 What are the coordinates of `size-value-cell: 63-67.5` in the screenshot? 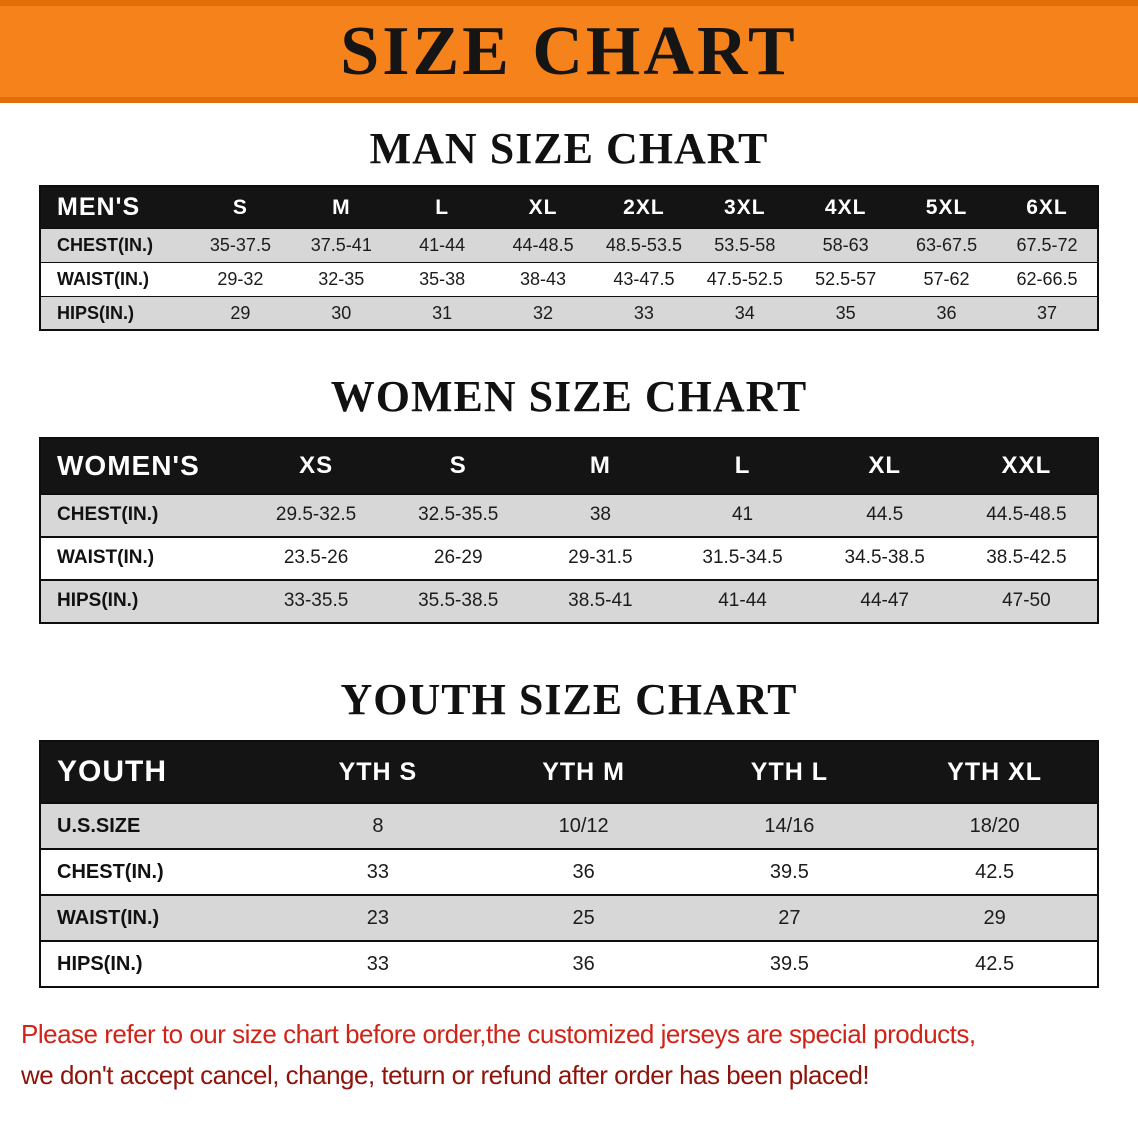 It's located at (947, 244).